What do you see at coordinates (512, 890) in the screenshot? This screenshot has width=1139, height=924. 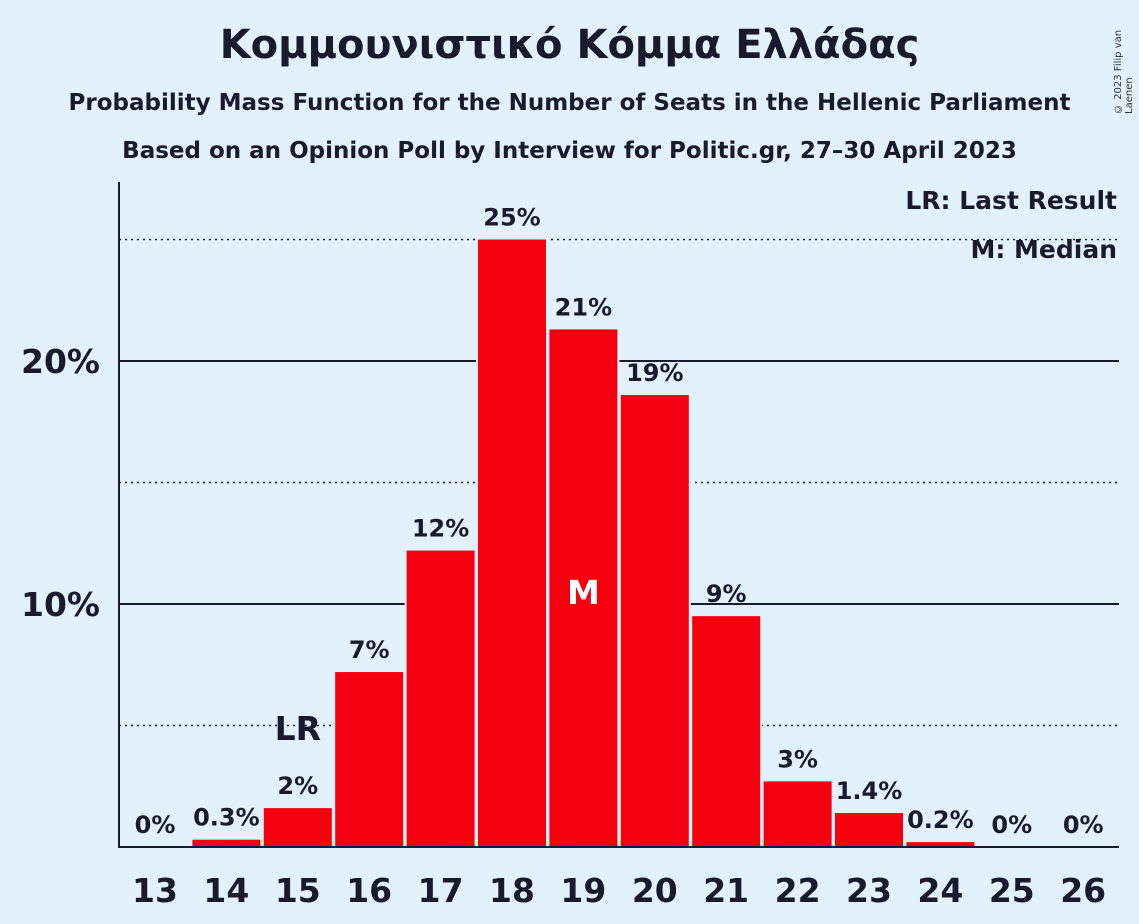 I see `x-tick-label: 18` at bounding box center [512, 890].